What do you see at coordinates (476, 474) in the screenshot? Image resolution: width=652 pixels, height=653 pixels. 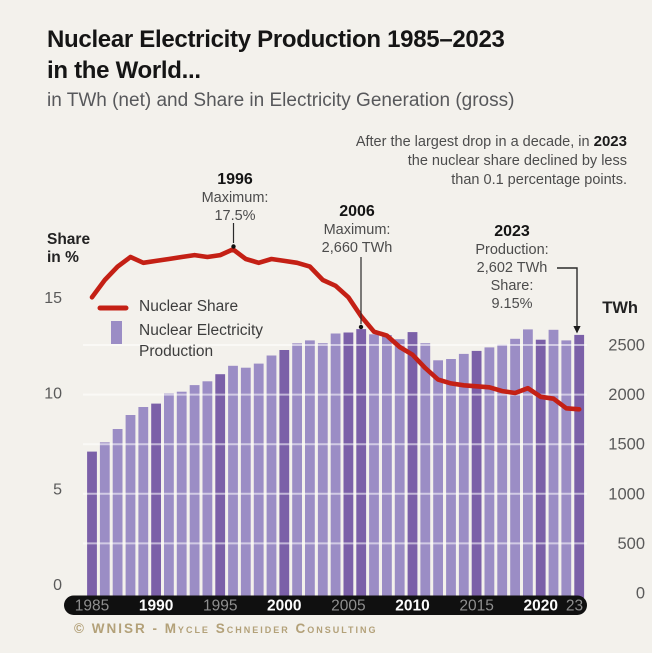 I see `bar-2015` at bounding box center [476, 474].